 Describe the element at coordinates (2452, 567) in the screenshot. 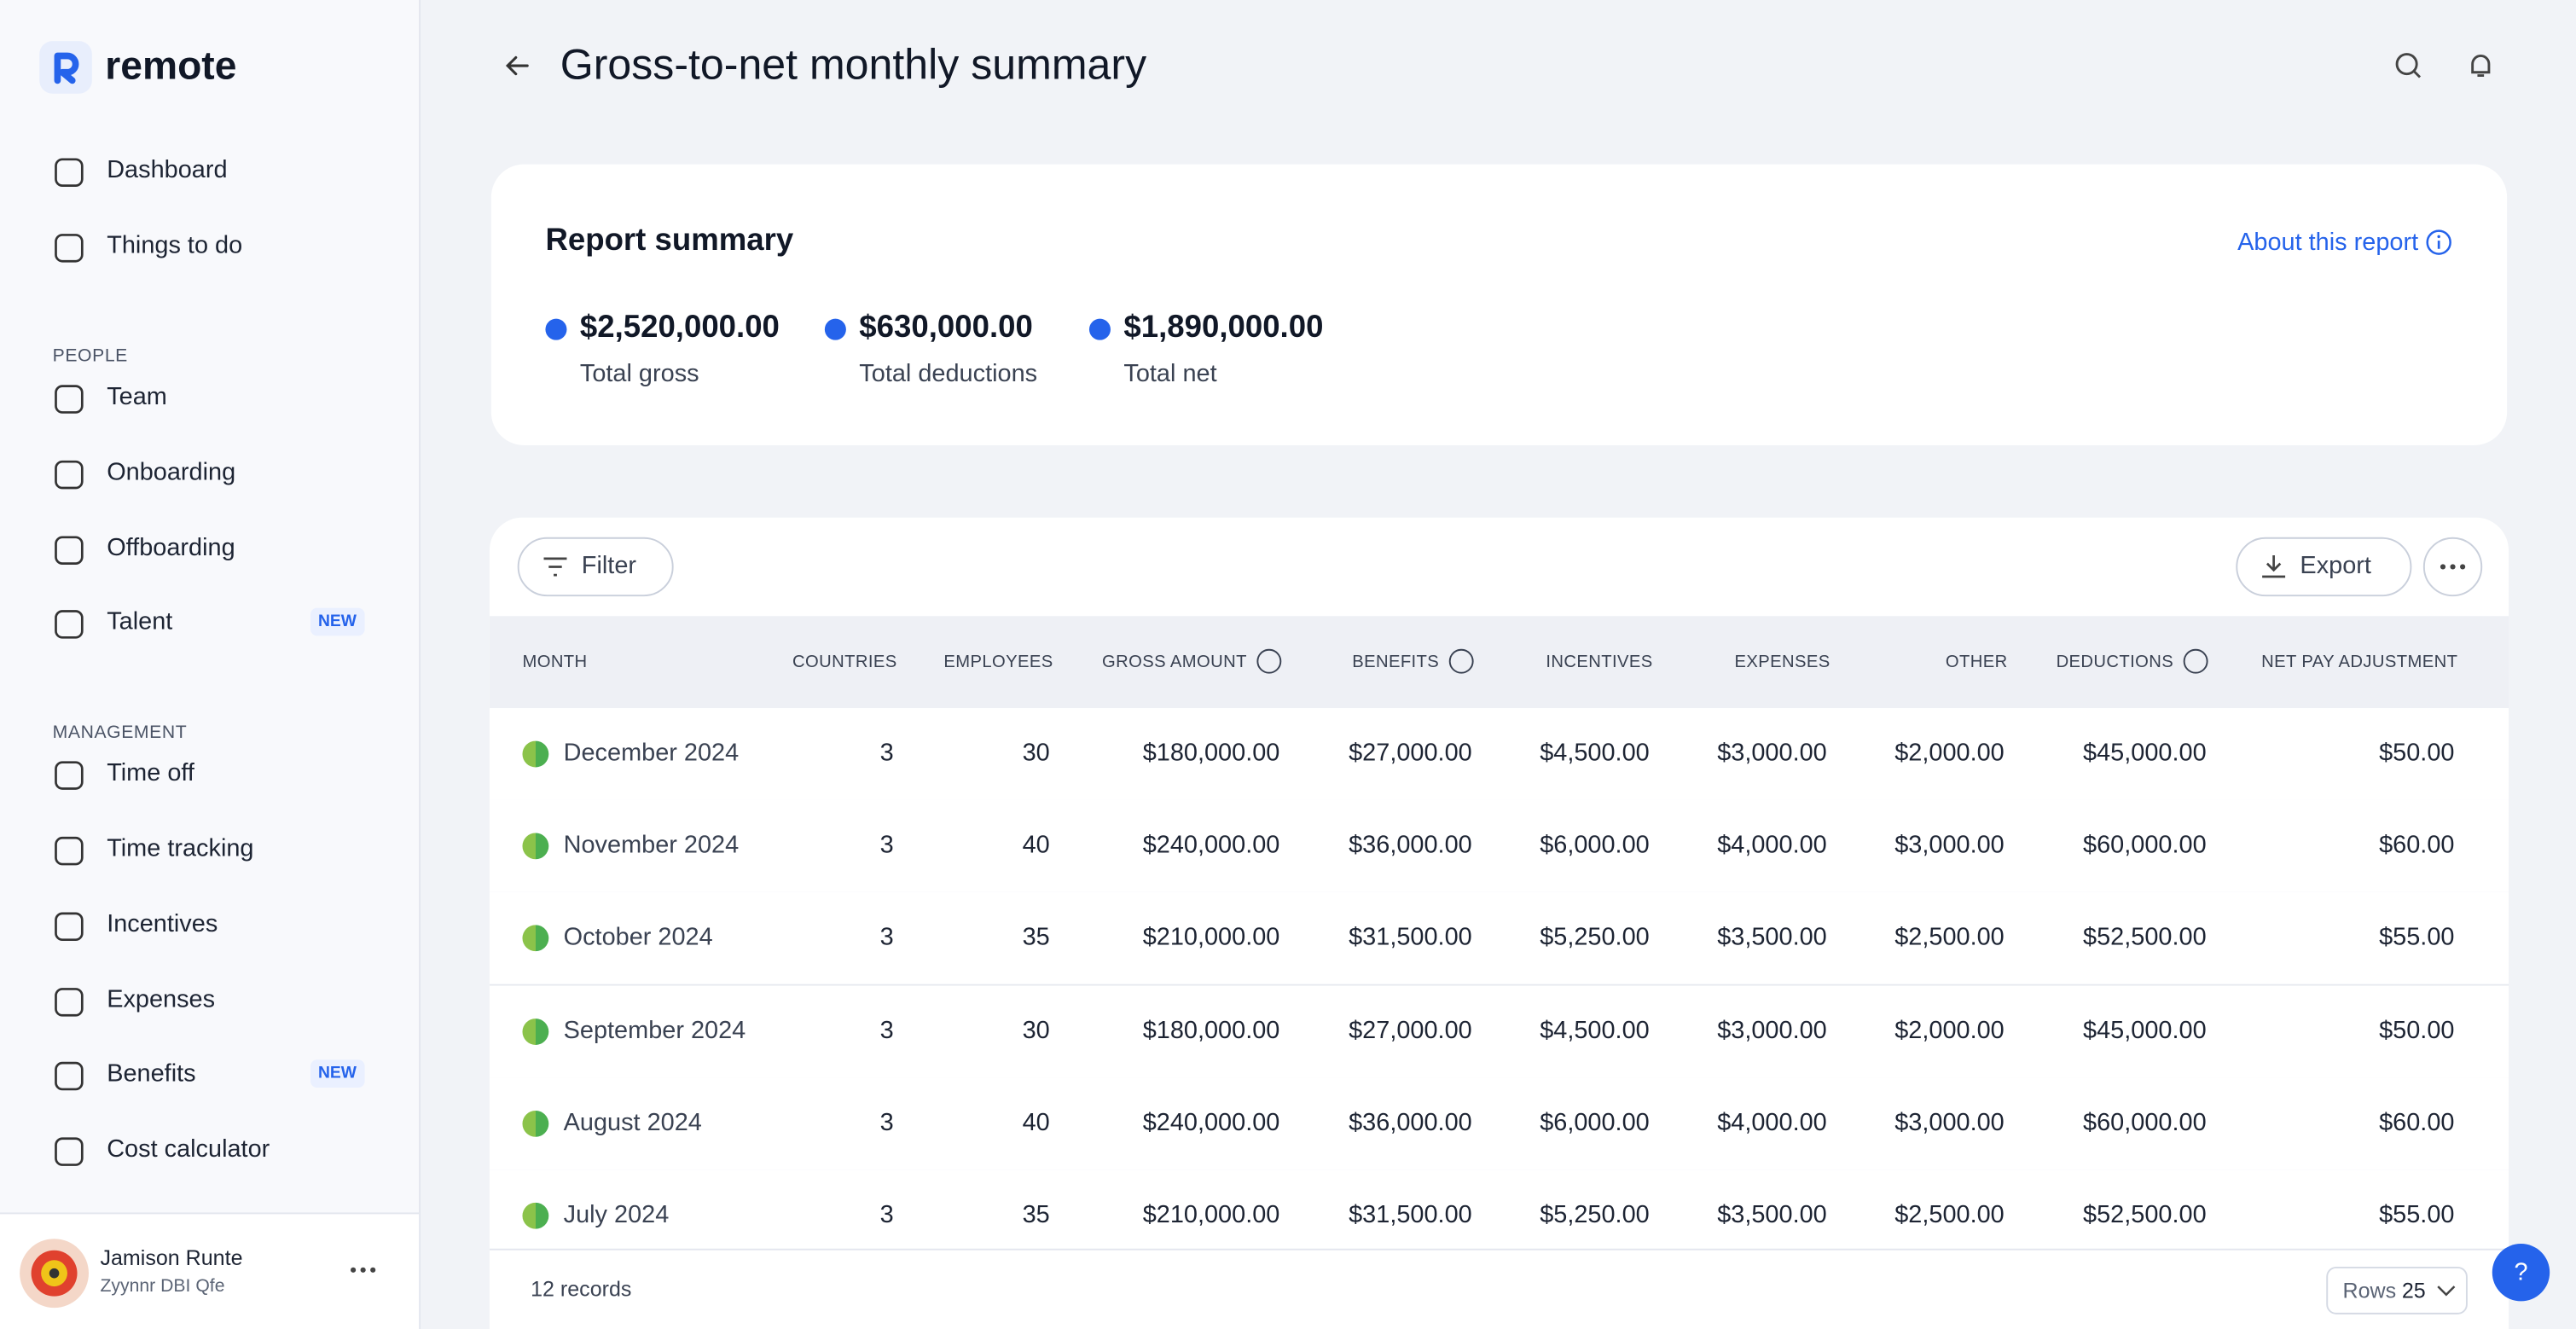

I see `more-button` at that location.